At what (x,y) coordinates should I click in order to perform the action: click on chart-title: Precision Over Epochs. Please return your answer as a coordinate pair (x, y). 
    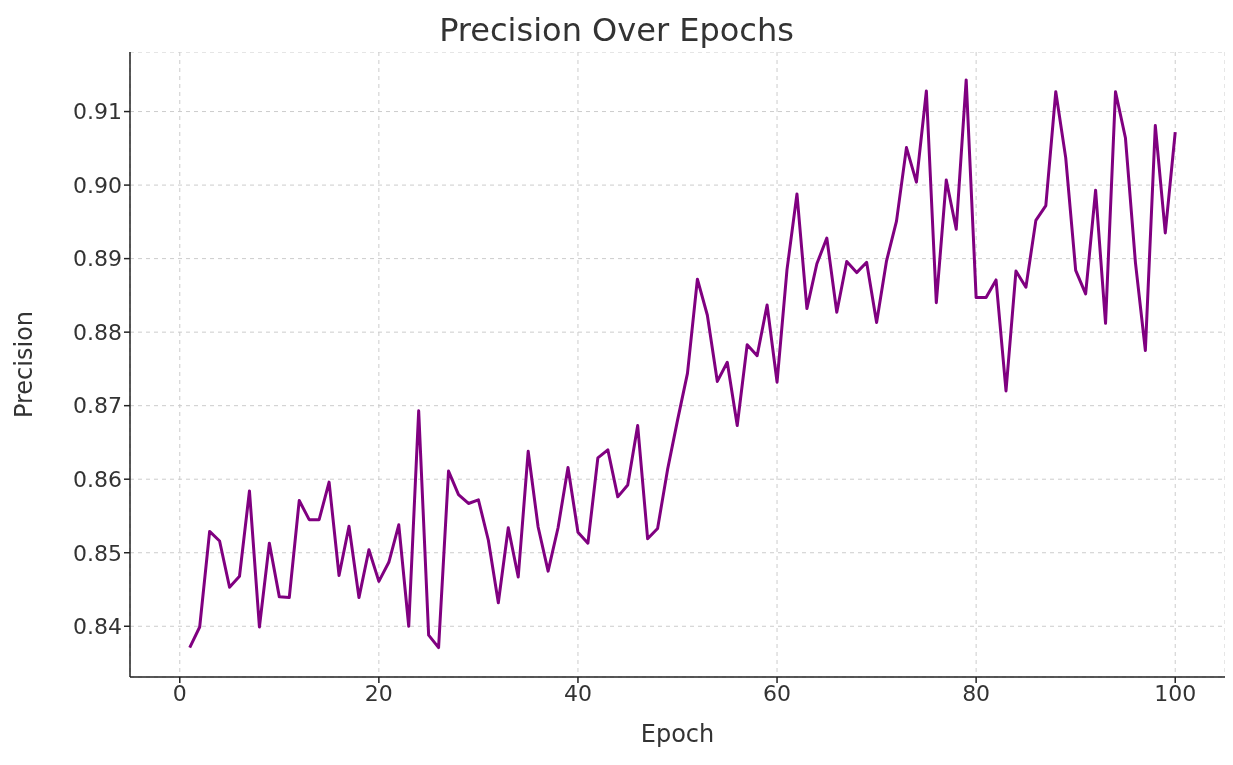
    Looking at the image, I should click on (616, 30).